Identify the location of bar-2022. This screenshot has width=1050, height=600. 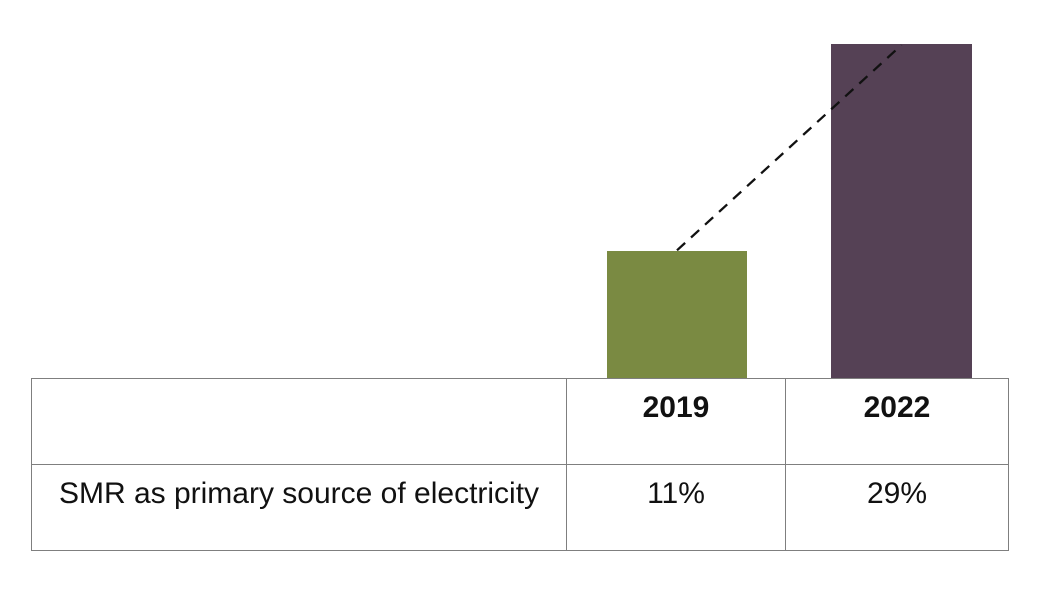
(901, 211).